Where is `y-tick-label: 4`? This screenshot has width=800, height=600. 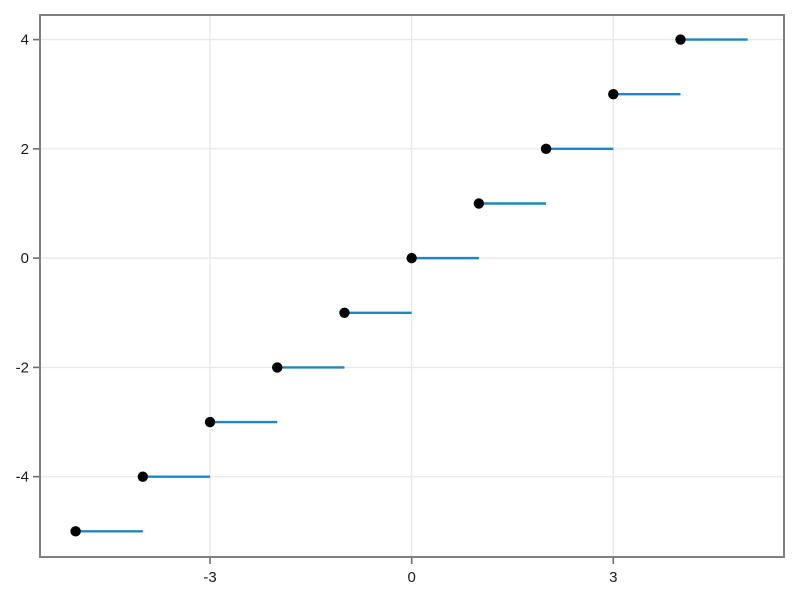
y-tick-label: 4 is located at coordinates (25, 40).